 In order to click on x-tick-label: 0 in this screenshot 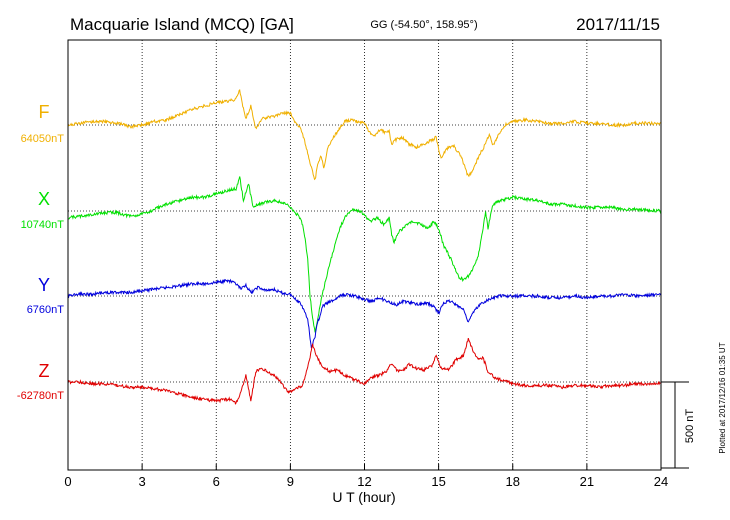, I will do `click(67, 481)`.